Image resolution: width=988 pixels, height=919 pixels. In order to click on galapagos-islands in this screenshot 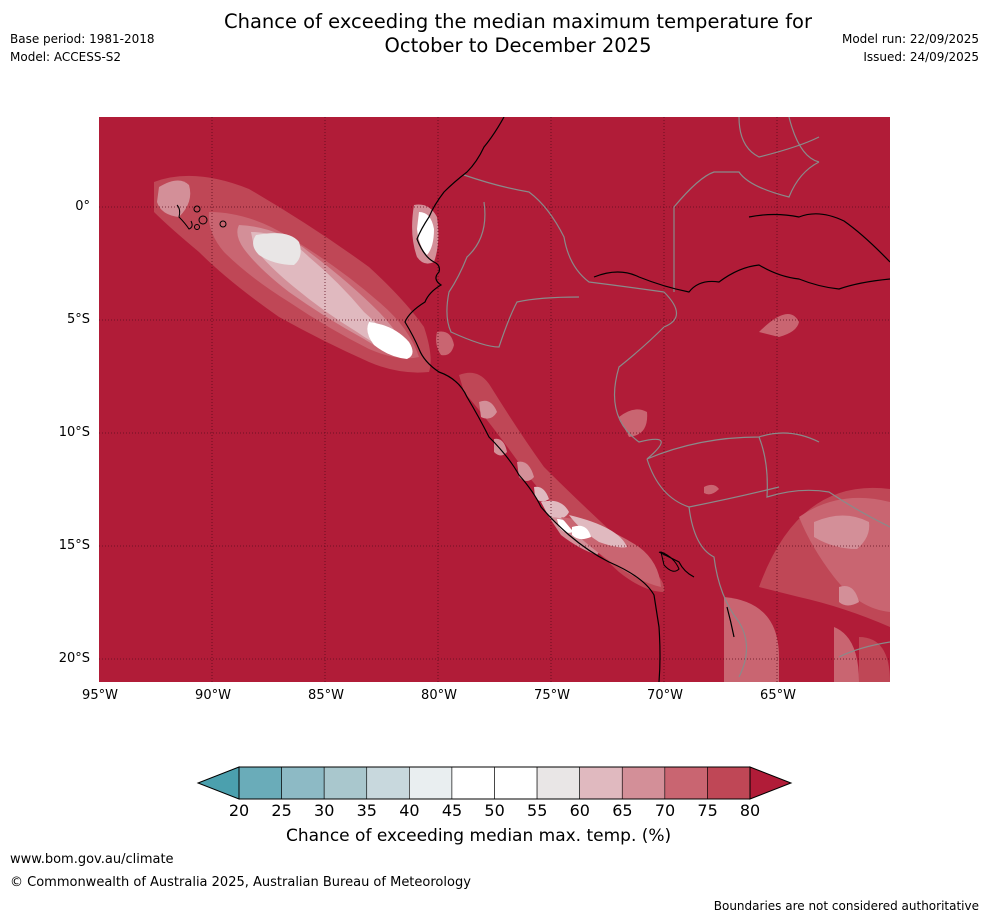, I will do `click(201, 217)`.